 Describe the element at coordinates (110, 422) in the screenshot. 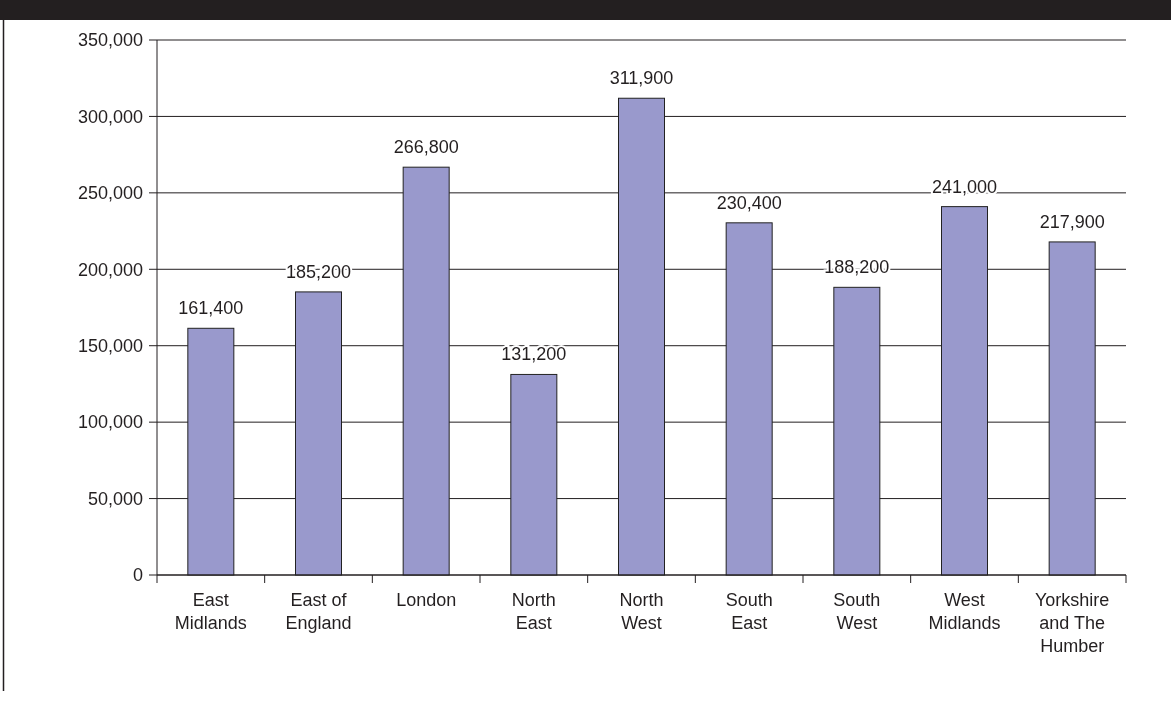

I see `y-tick-label: 100,000` at that location.